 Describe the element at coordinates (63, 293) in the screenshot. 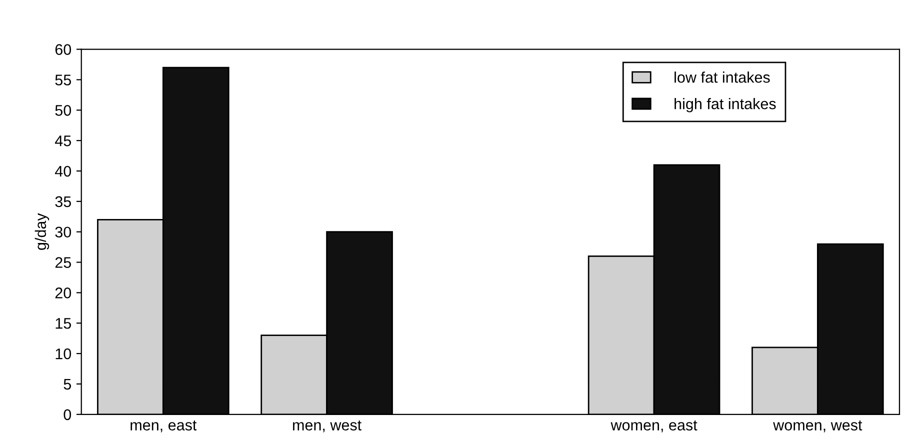

I see `y-tick-label: 20` at that location.